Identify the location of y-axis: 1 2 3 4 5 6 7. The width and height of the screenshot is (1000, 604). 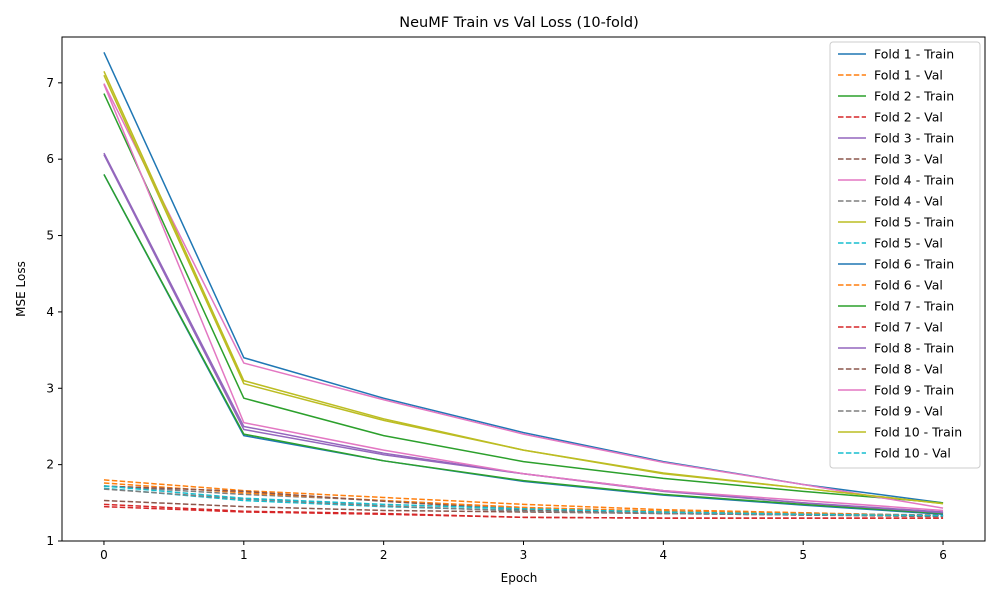
(54, 312).